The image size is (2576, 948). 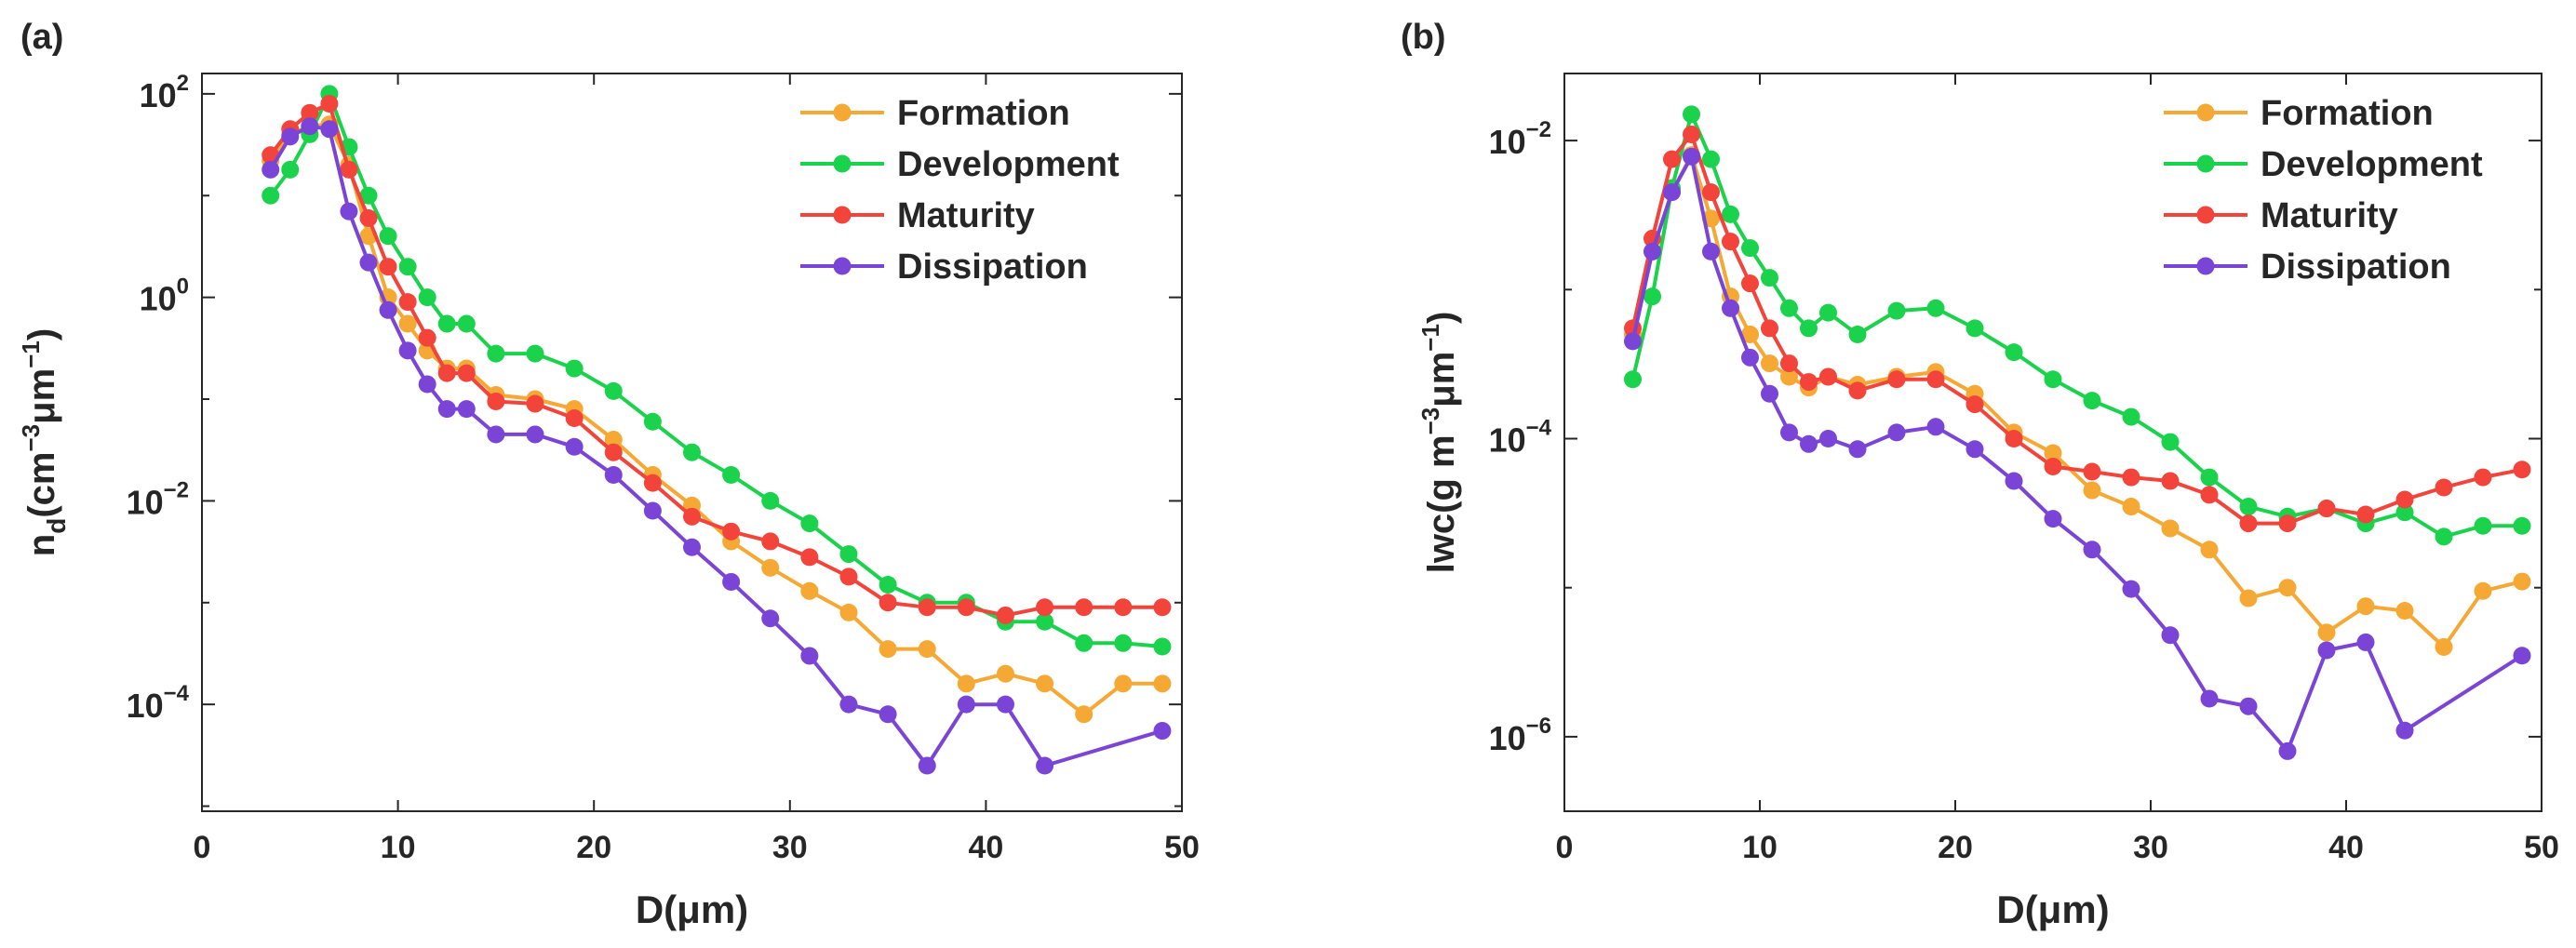 I want to click on legend-item-dissipation: Dissipation, so click(x=2307, y=267).